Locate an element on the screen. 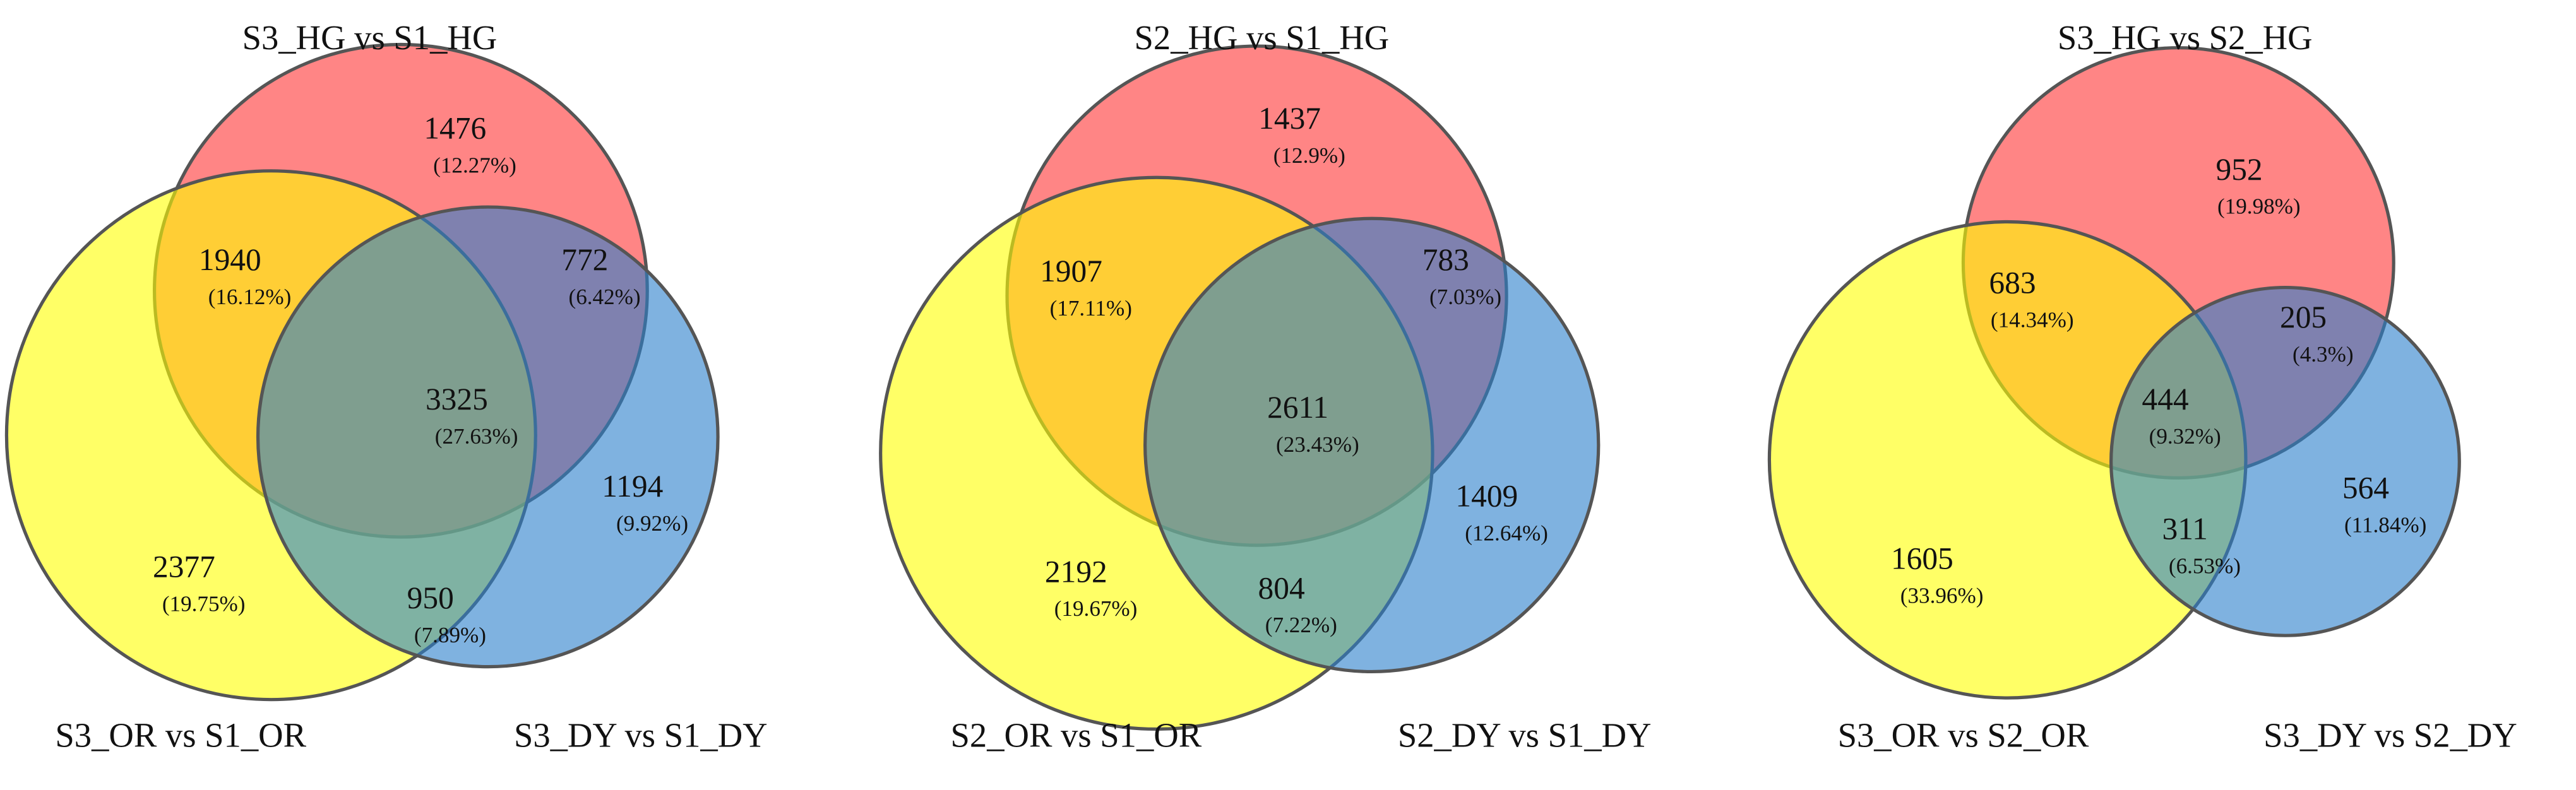 The width and height of the screenshot is (2576, 790). set-name: S3_OR vs S2_OR is located at coordinates (1963, 735).